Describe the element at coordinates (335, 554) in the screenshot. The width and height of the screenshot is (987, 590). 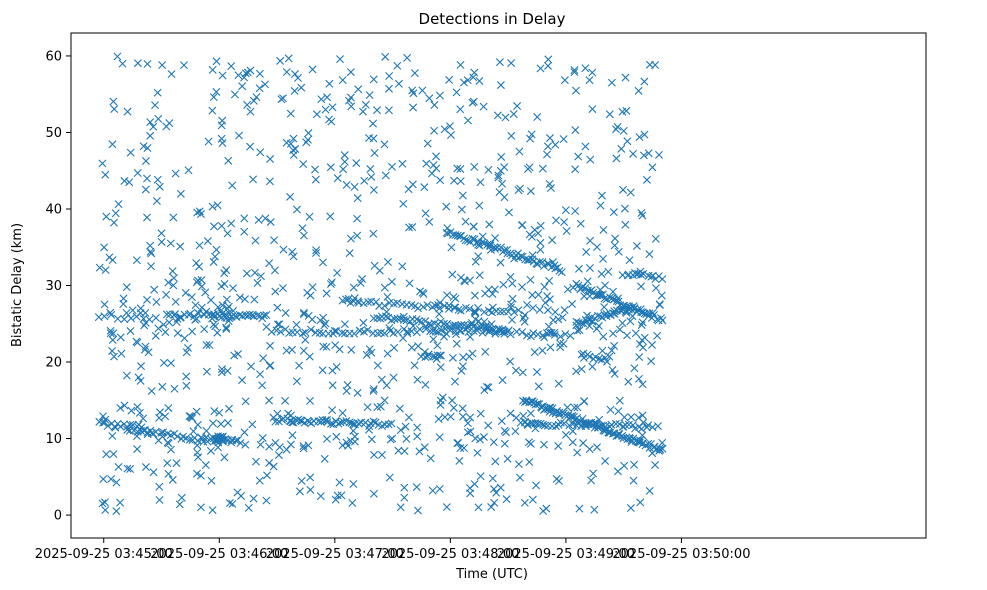
I see `x-tick-label: 2025-09-25 03:47:00` at that location.